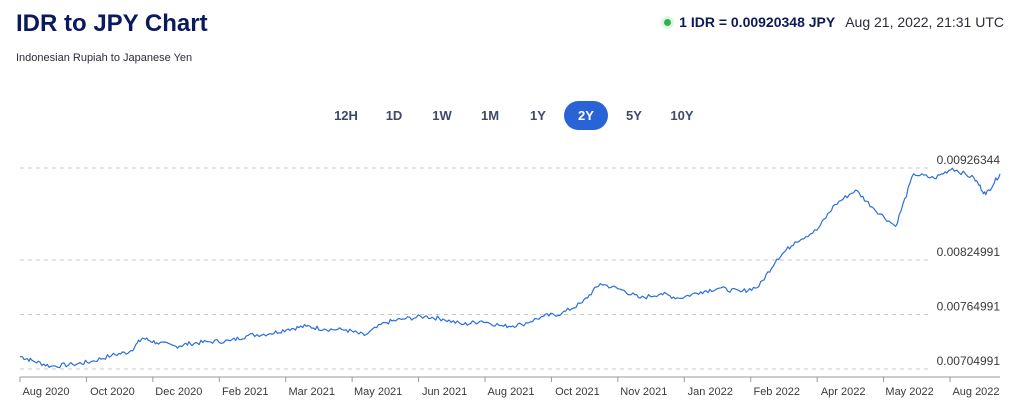  What do you see at coordinates (490, 115) in the screenshot?
I see `tab-1m: 1M` at bounding box center [490, 115].